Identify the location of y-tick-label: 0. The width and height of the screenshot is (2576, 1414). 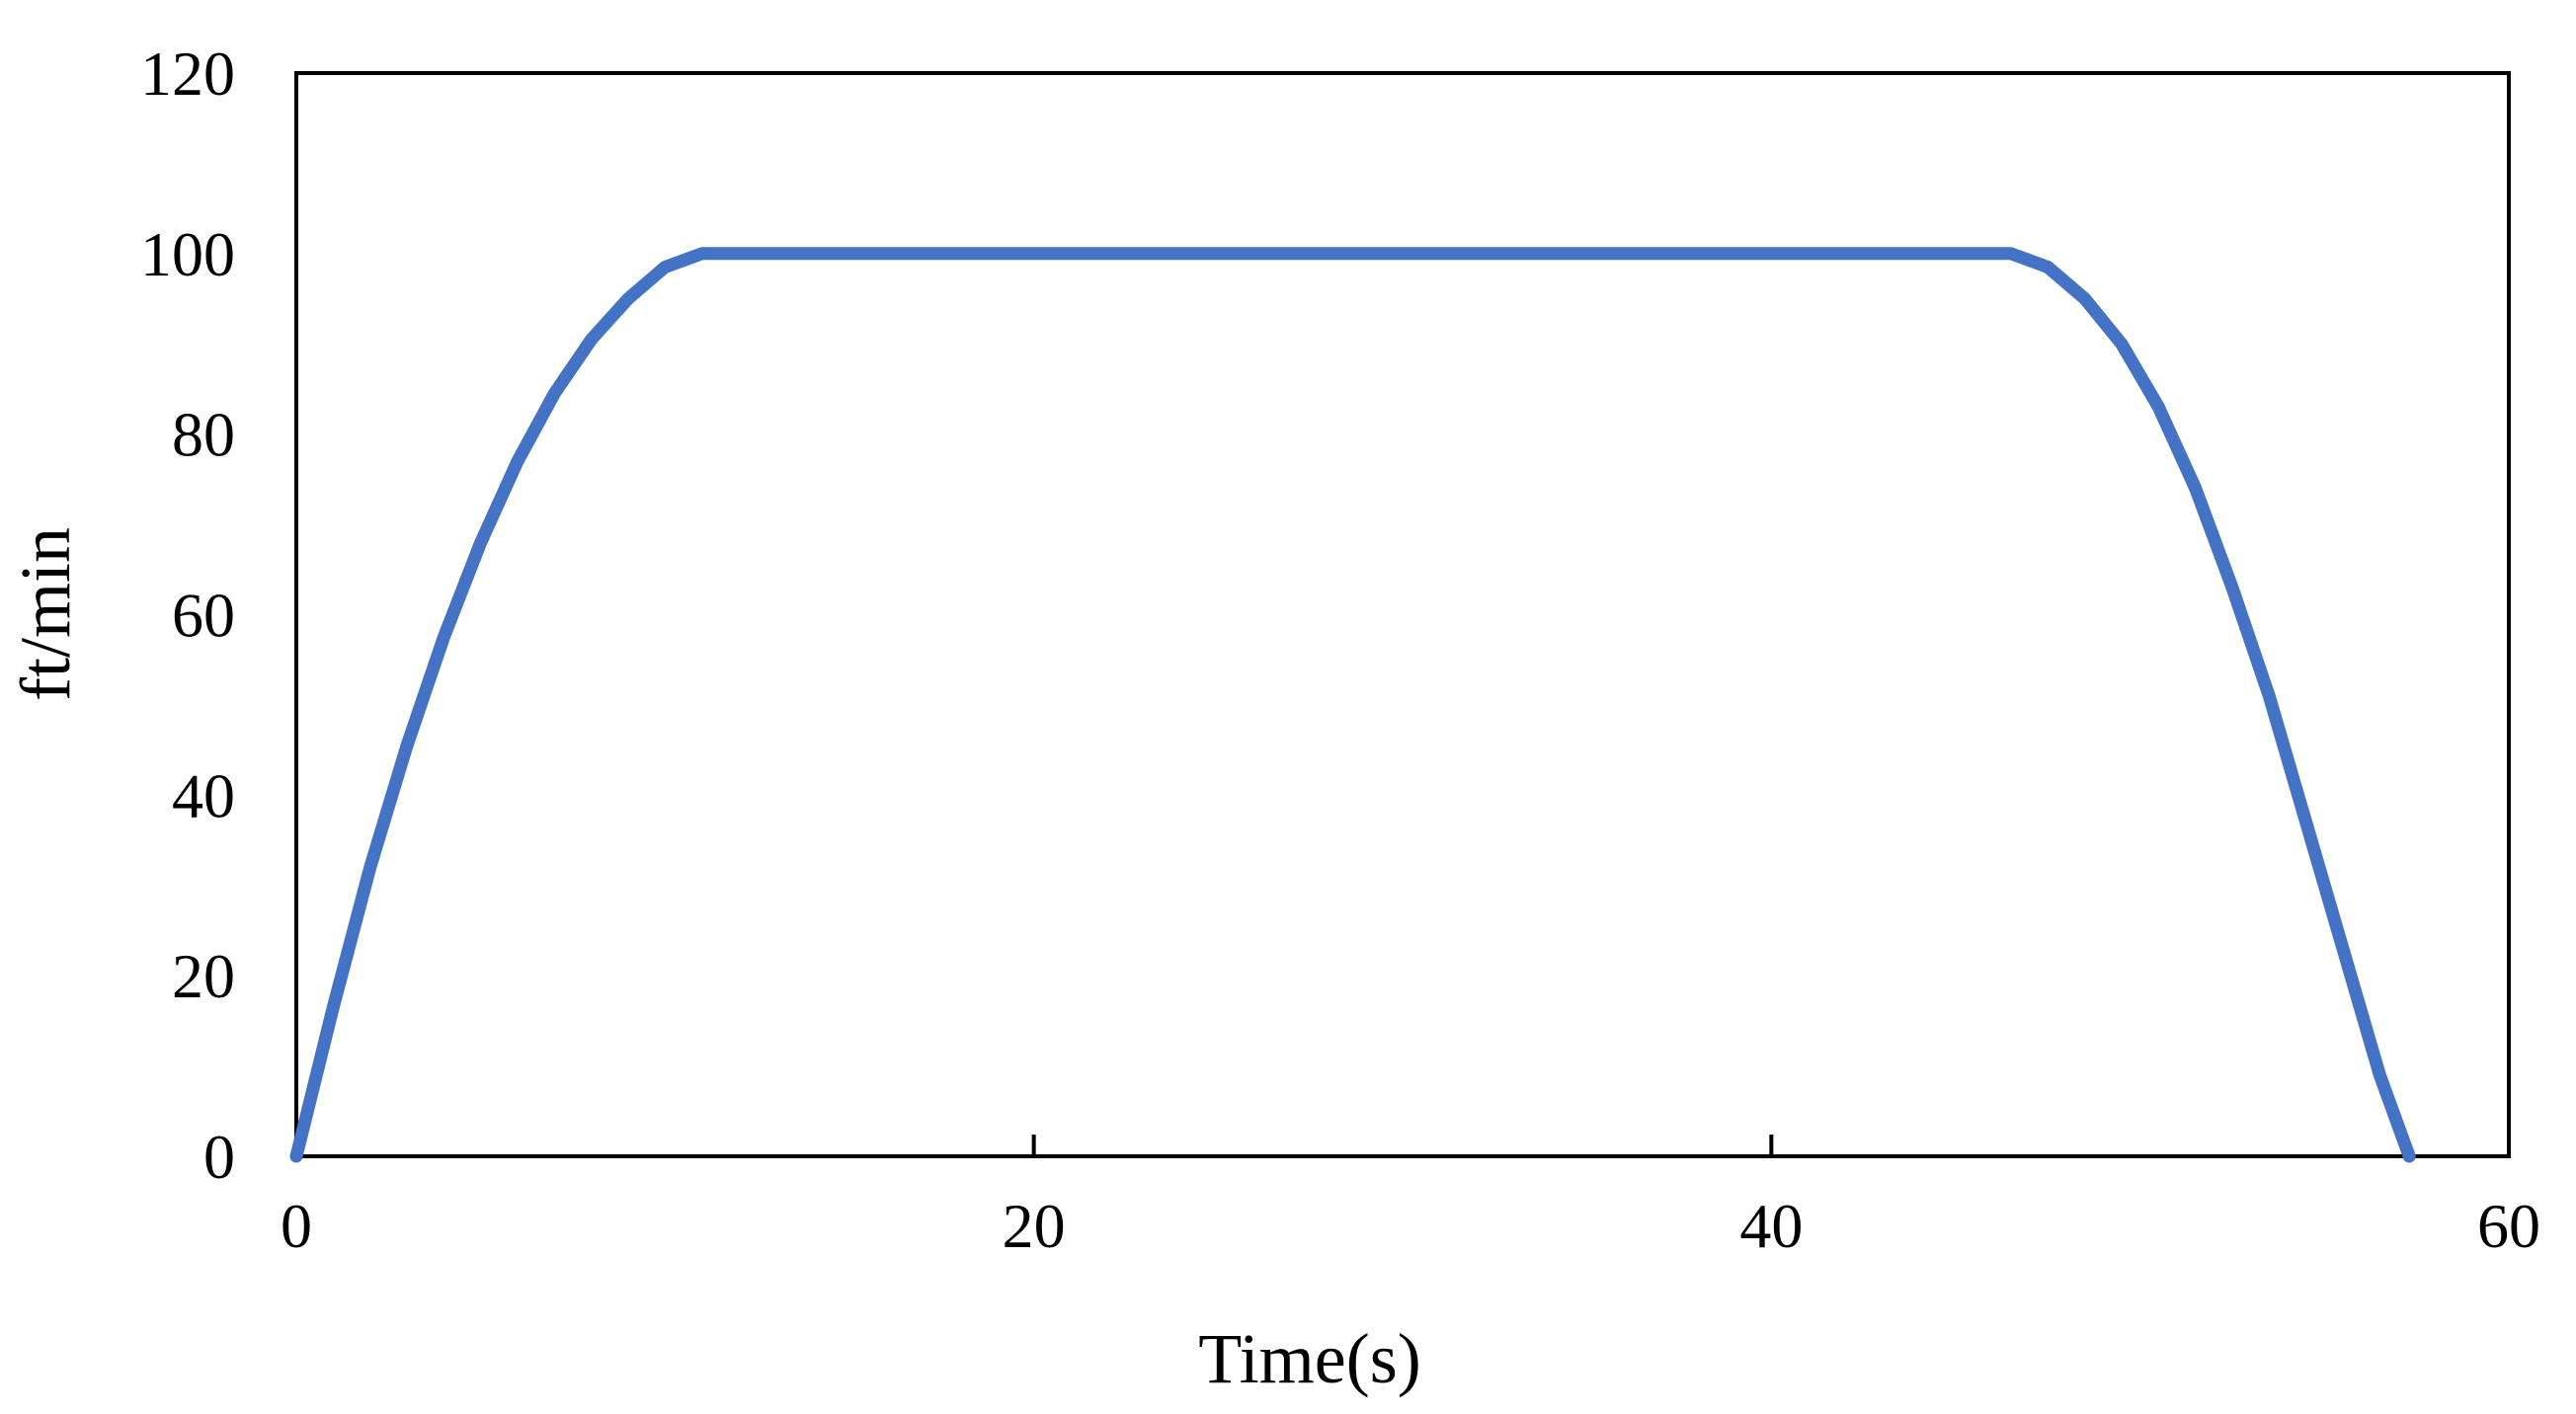
(219, 1157).